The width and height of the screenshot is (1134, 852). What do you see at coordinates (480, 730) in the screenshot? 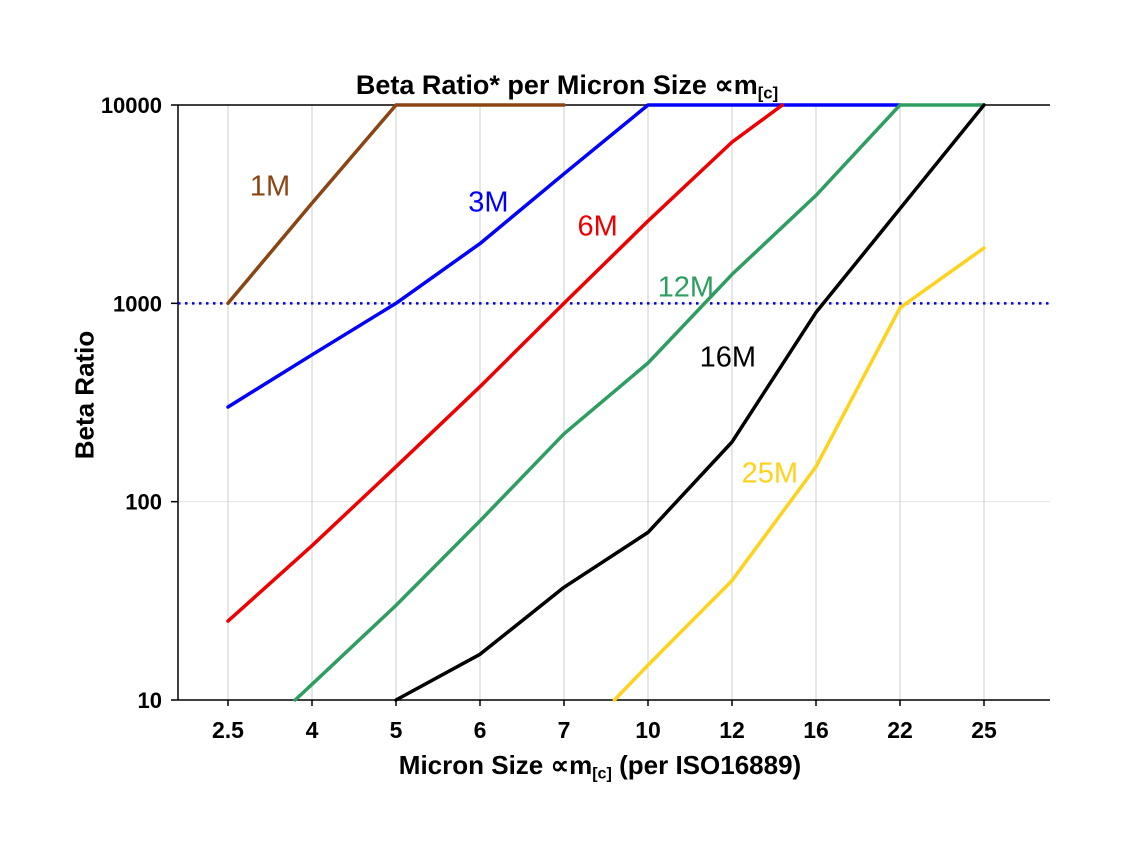
I see `x-tick-label: 6` at bounding box center [480, 730].